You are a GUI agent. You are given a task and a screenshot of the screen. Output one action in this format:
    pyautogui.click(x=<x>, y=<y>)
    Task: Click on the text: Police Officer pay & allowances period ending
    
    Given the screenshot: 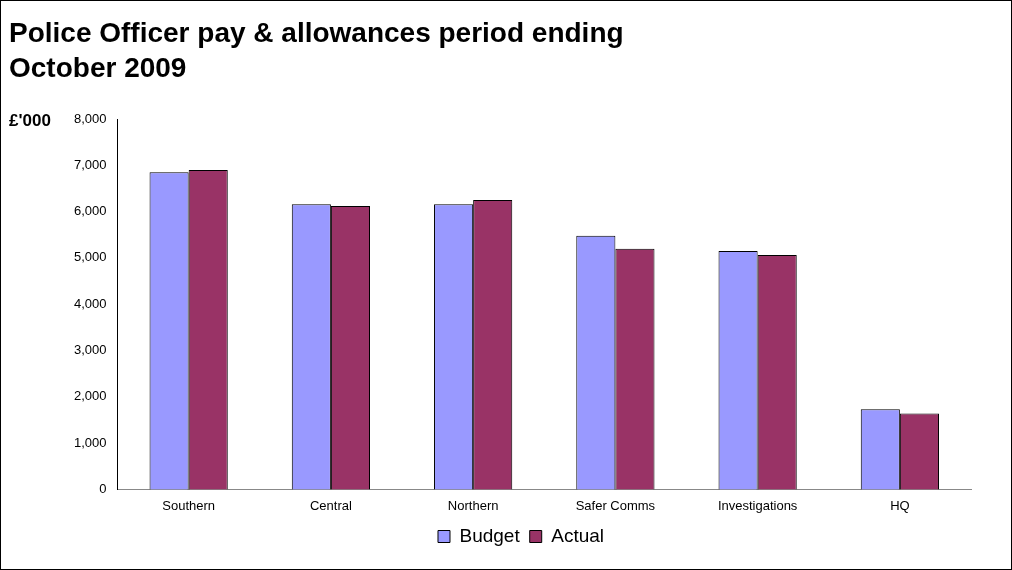 What is the action you would take?
    pyautogui.click(x=316, y=32)
    